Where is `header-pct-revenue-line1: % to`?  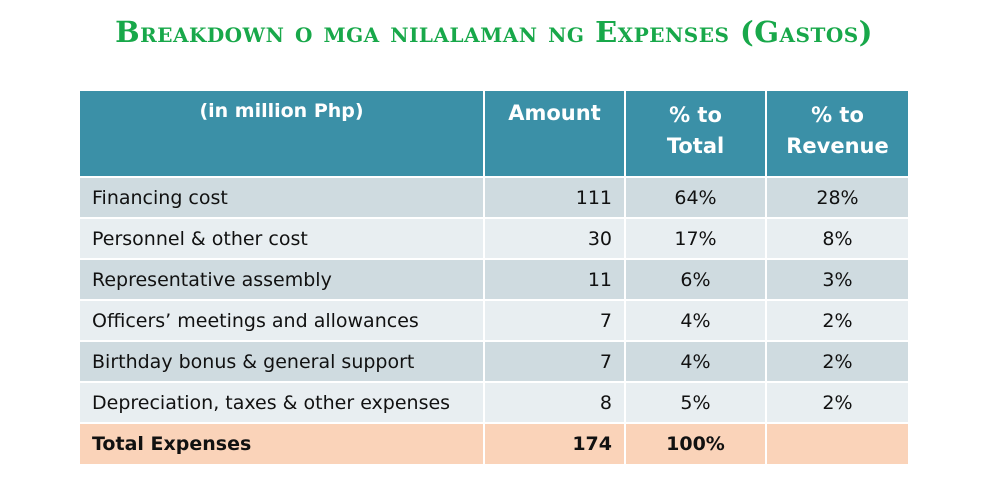 header-pct-revenue-line1: % to is located at coordinates (837, 115).